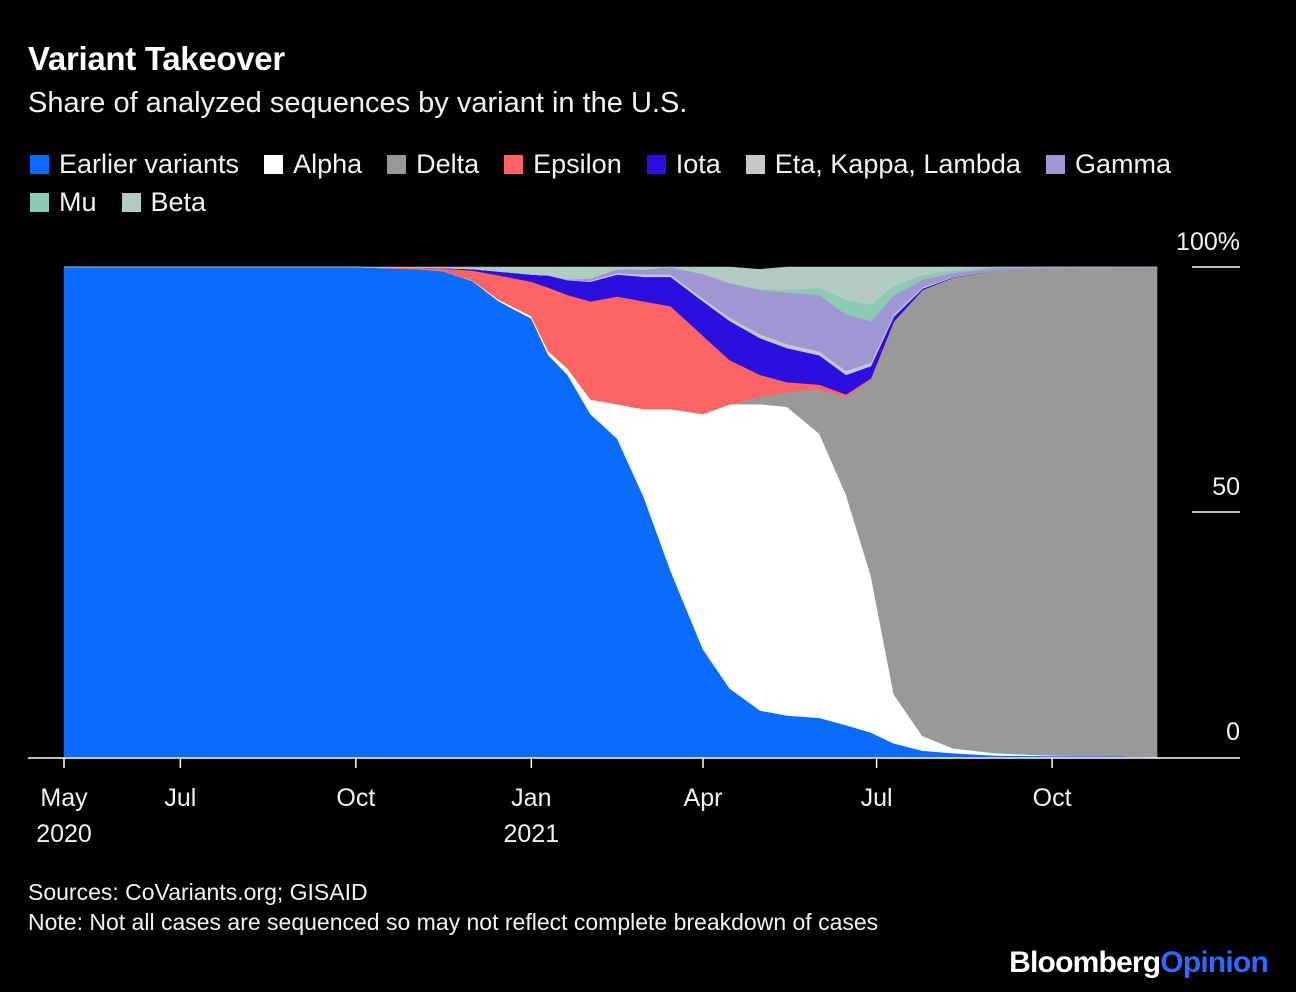  What do you see at coordinates (1122, 163) in the screenshot?
I see `legend-label: Gamma` at bounding box center [1122, 163].